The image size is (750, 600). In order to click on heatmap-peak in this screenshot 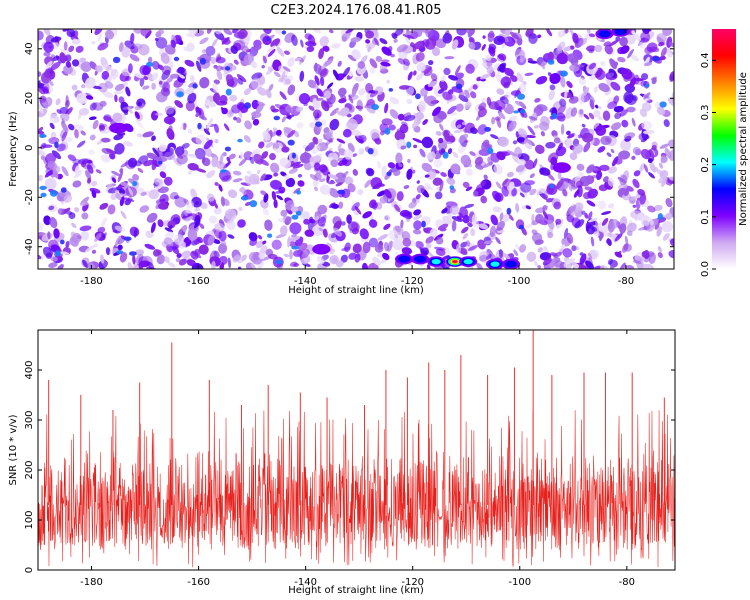, I will do `click(321, 249)`.